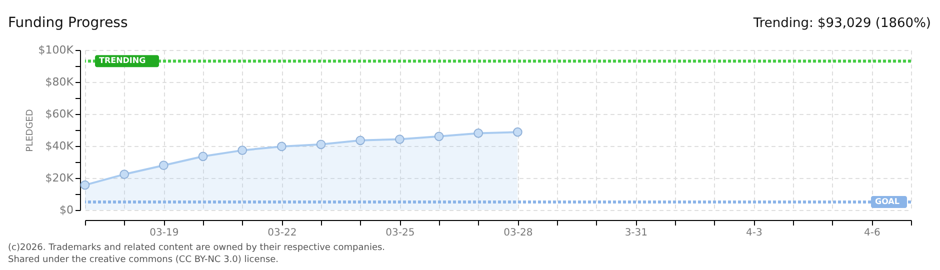  I want to click on y-tick-label: $60K, so click(59, 114).